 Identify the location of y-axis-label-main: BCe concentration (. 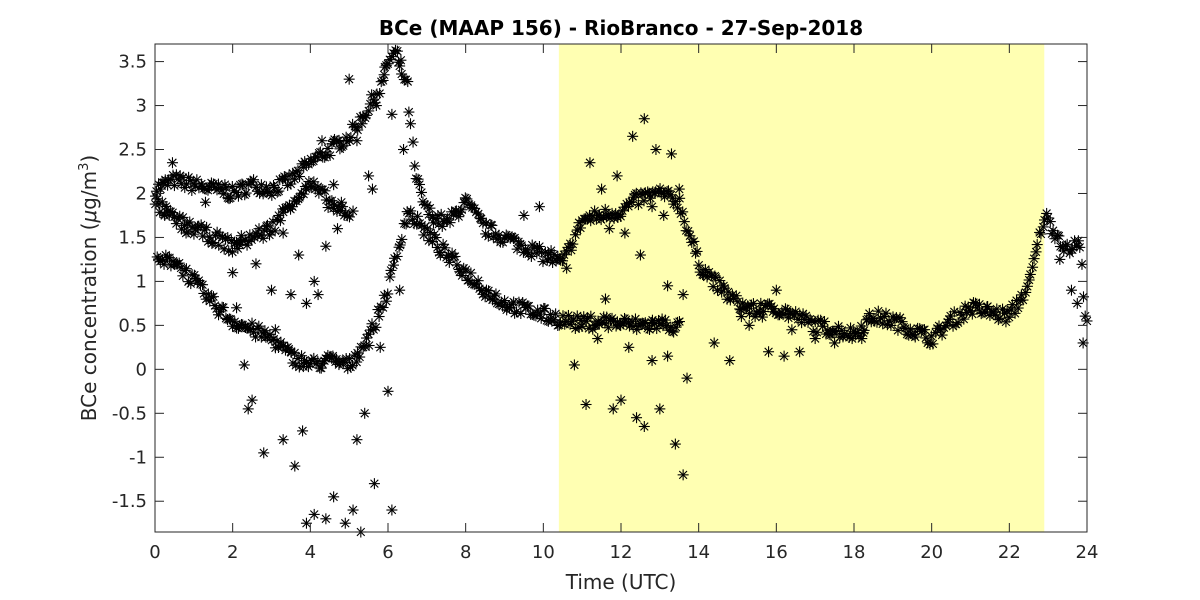
(89, 322).